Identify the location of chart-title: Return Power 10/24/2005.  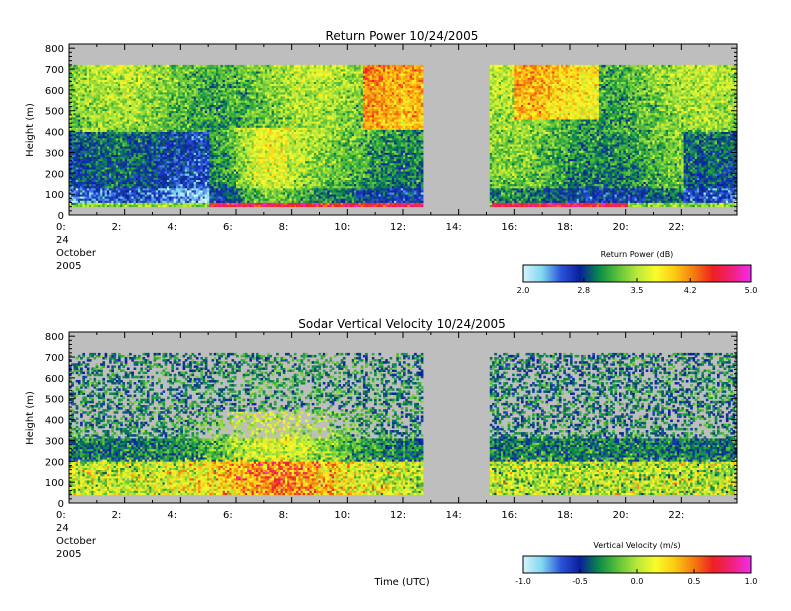
(402, 36).